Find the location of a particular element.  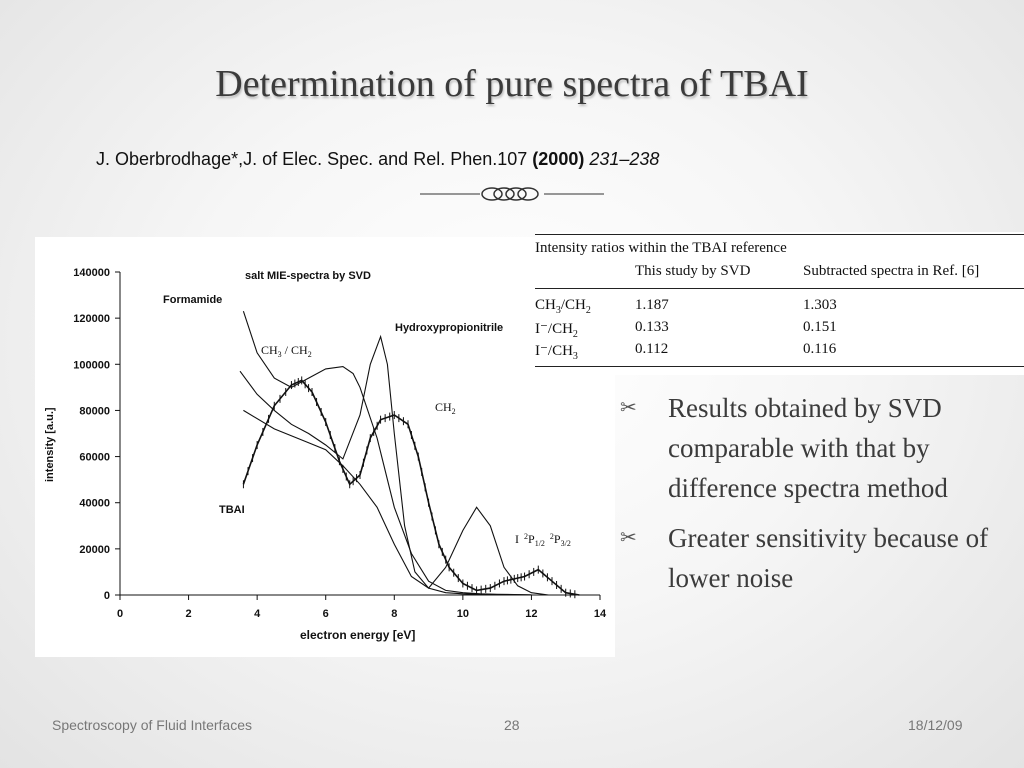

row-label-a: CH is located at coordinates (545, 305).